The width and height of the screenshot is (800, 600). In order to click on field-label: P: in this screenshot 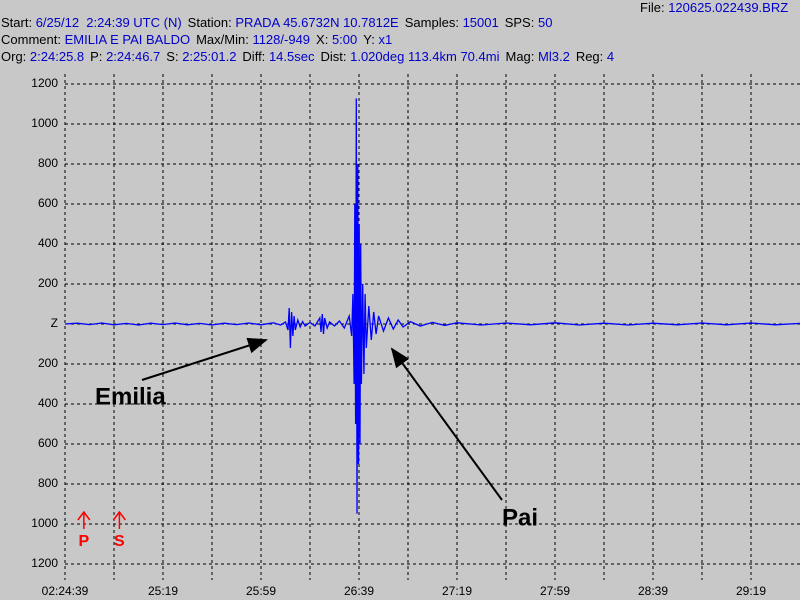, I will do `click(96, 56)`.